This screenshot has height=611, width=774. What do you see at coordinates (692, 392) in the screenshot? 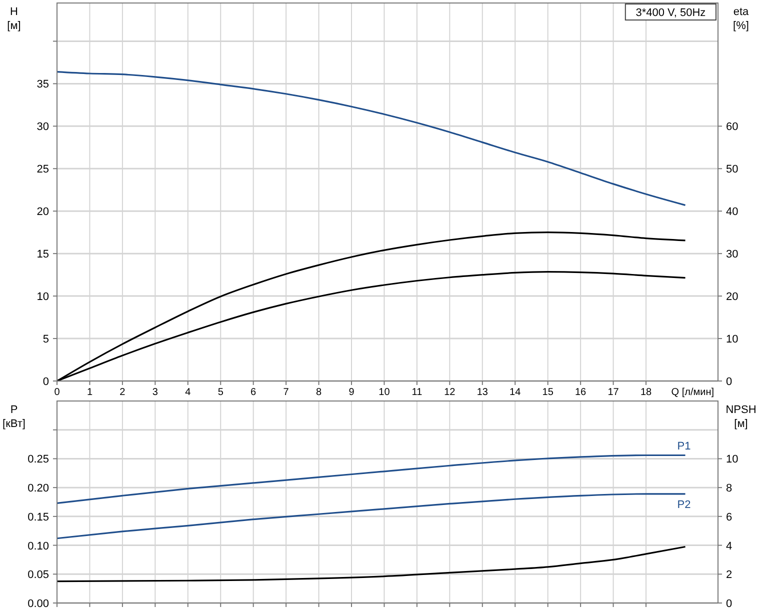
I see `x-axis-title: Q [л/мин]` at bounding box center [692, 392].